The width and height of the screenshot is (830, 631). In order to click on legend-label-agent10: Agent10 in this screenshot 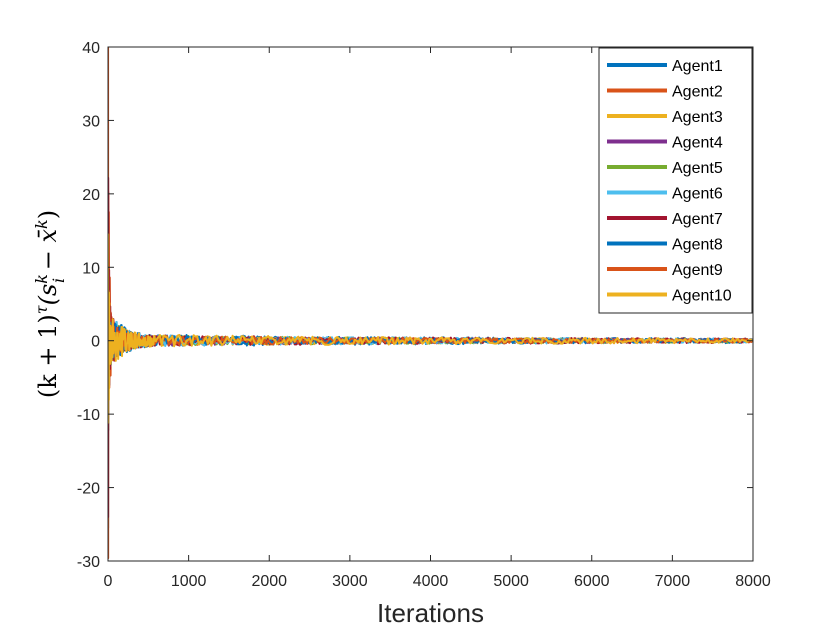, I will do `click(702, 296)`.